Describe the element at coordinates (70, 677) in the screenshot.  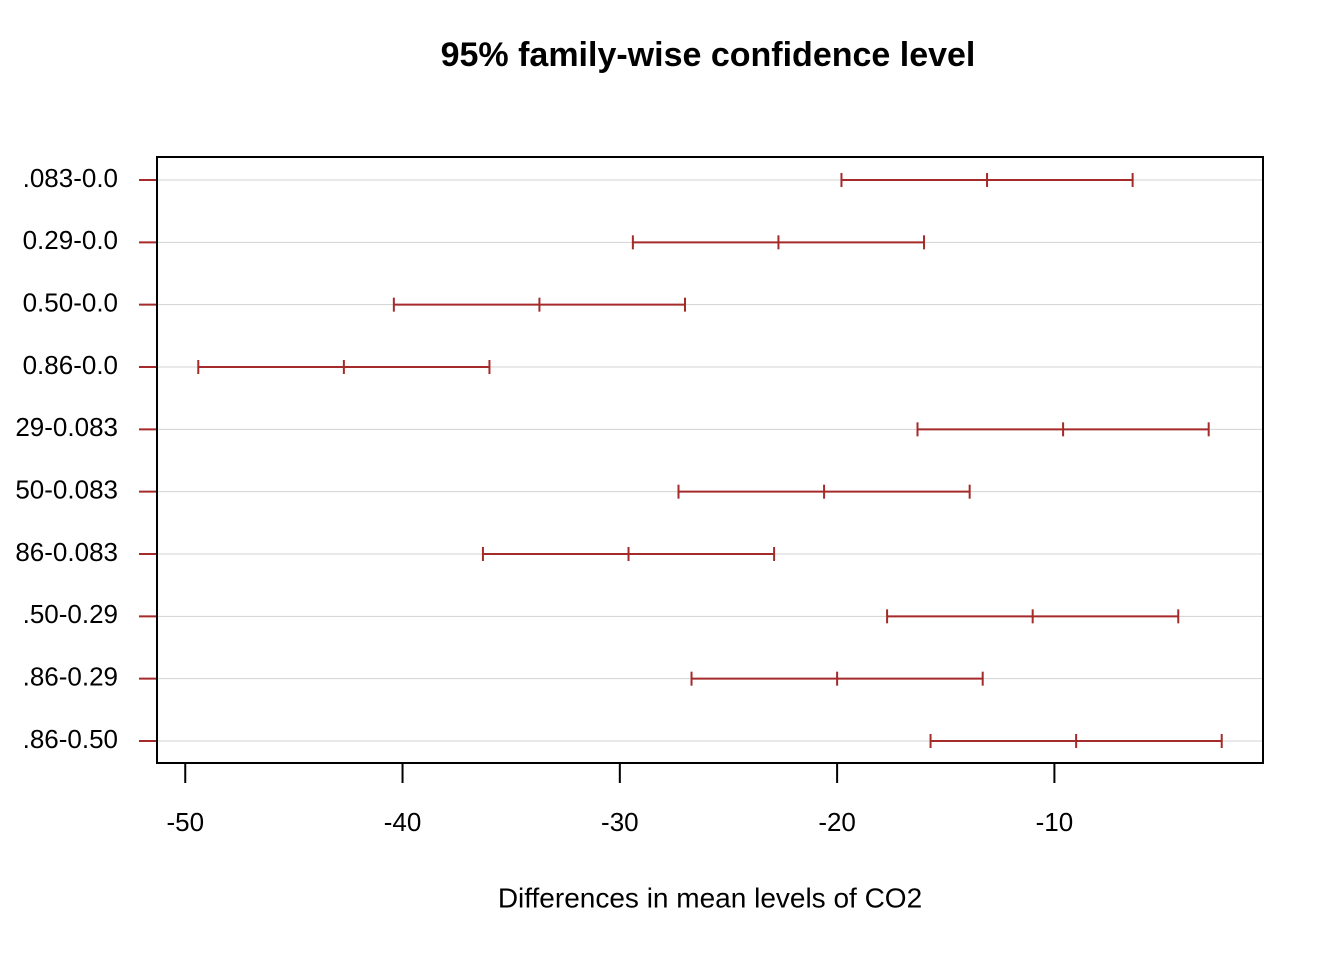
I see `y-tick-label: .86-0.29` at that location.